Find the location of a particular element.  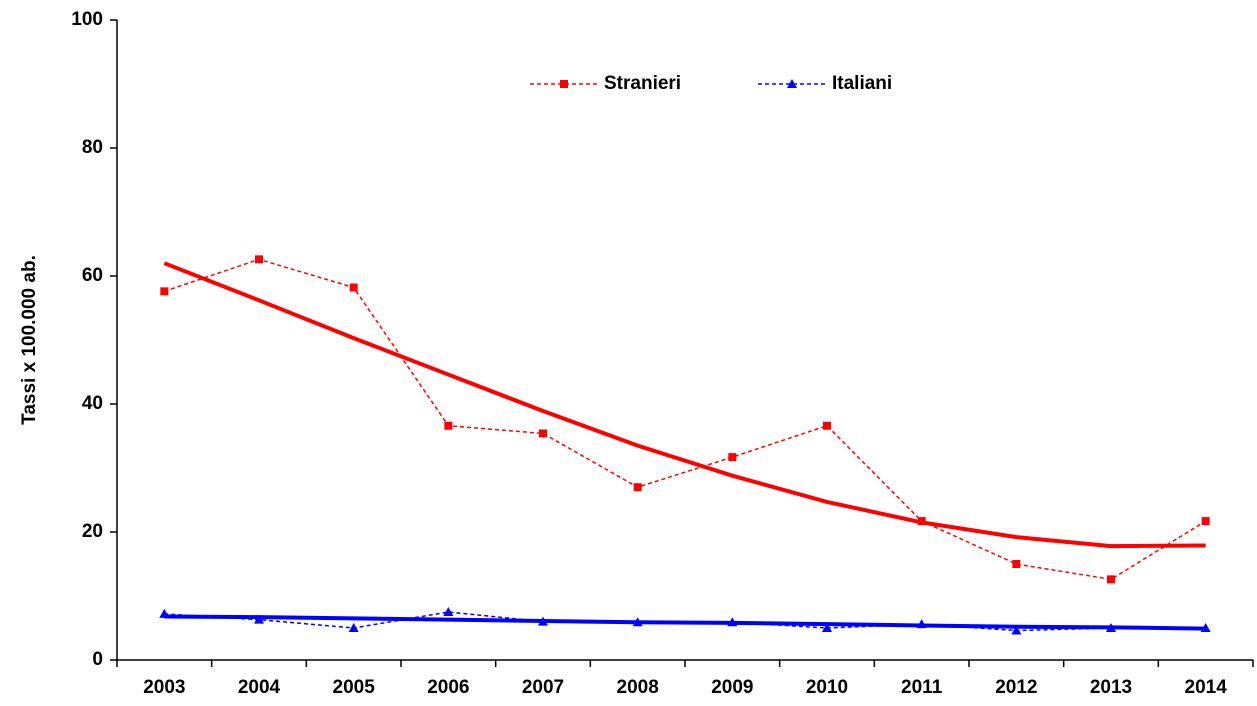

series-line is located at coordinates (685, 621).